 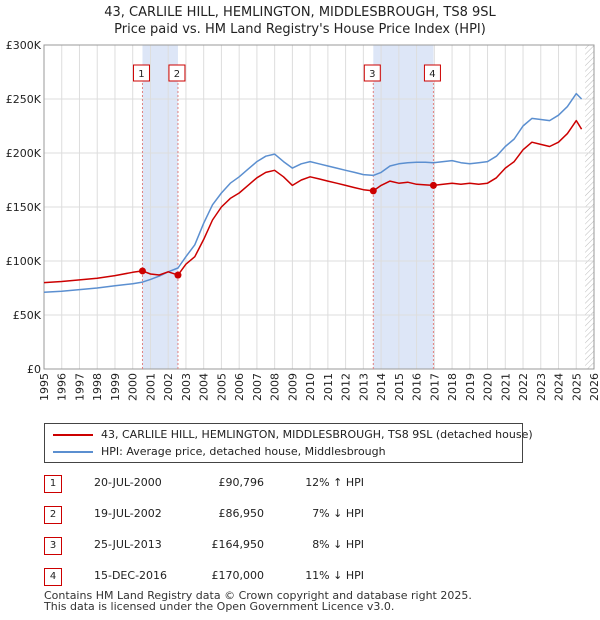 I want to click on x-tick-label: 2003, so click(x=186, y=387).